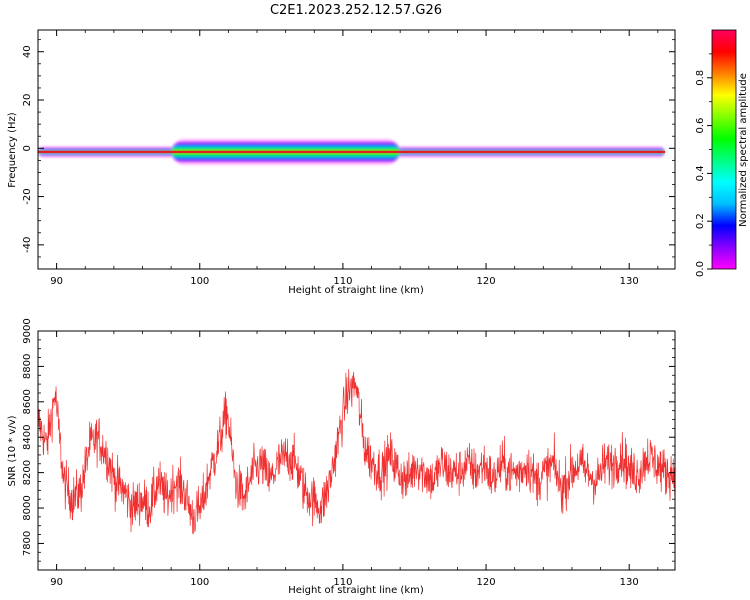 The image size is (750, 600). Describe the element at coordinates (356, 10) in the screenshot. I see `figure-title: C2E1.2023.252.12.57.G26` at that location.